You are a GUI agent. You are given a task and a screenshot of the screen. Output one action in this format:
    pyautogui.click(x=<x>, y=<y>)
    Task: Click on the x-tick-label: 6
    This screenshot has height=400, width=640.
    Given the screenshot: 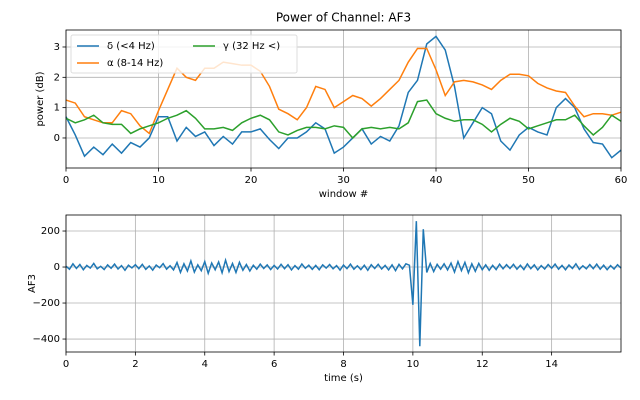 What is the action you would take?
    pyautogui.click(x=274, y=364)
    